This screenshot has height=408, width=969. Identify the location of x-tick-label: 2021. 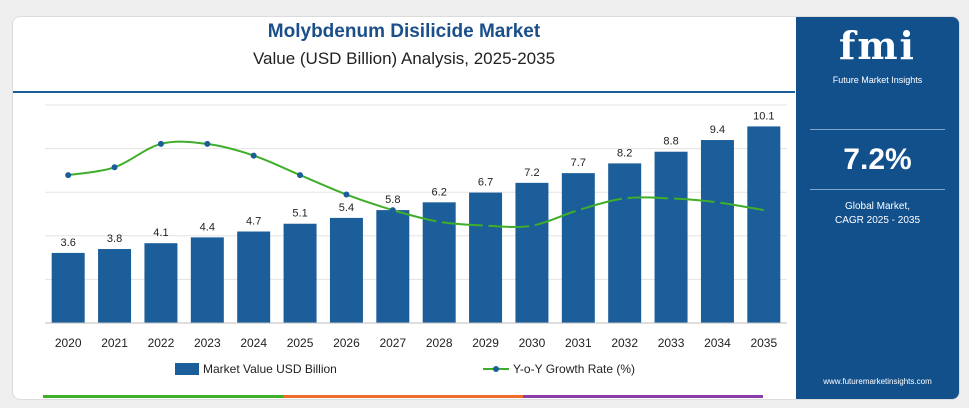
(114, 343).